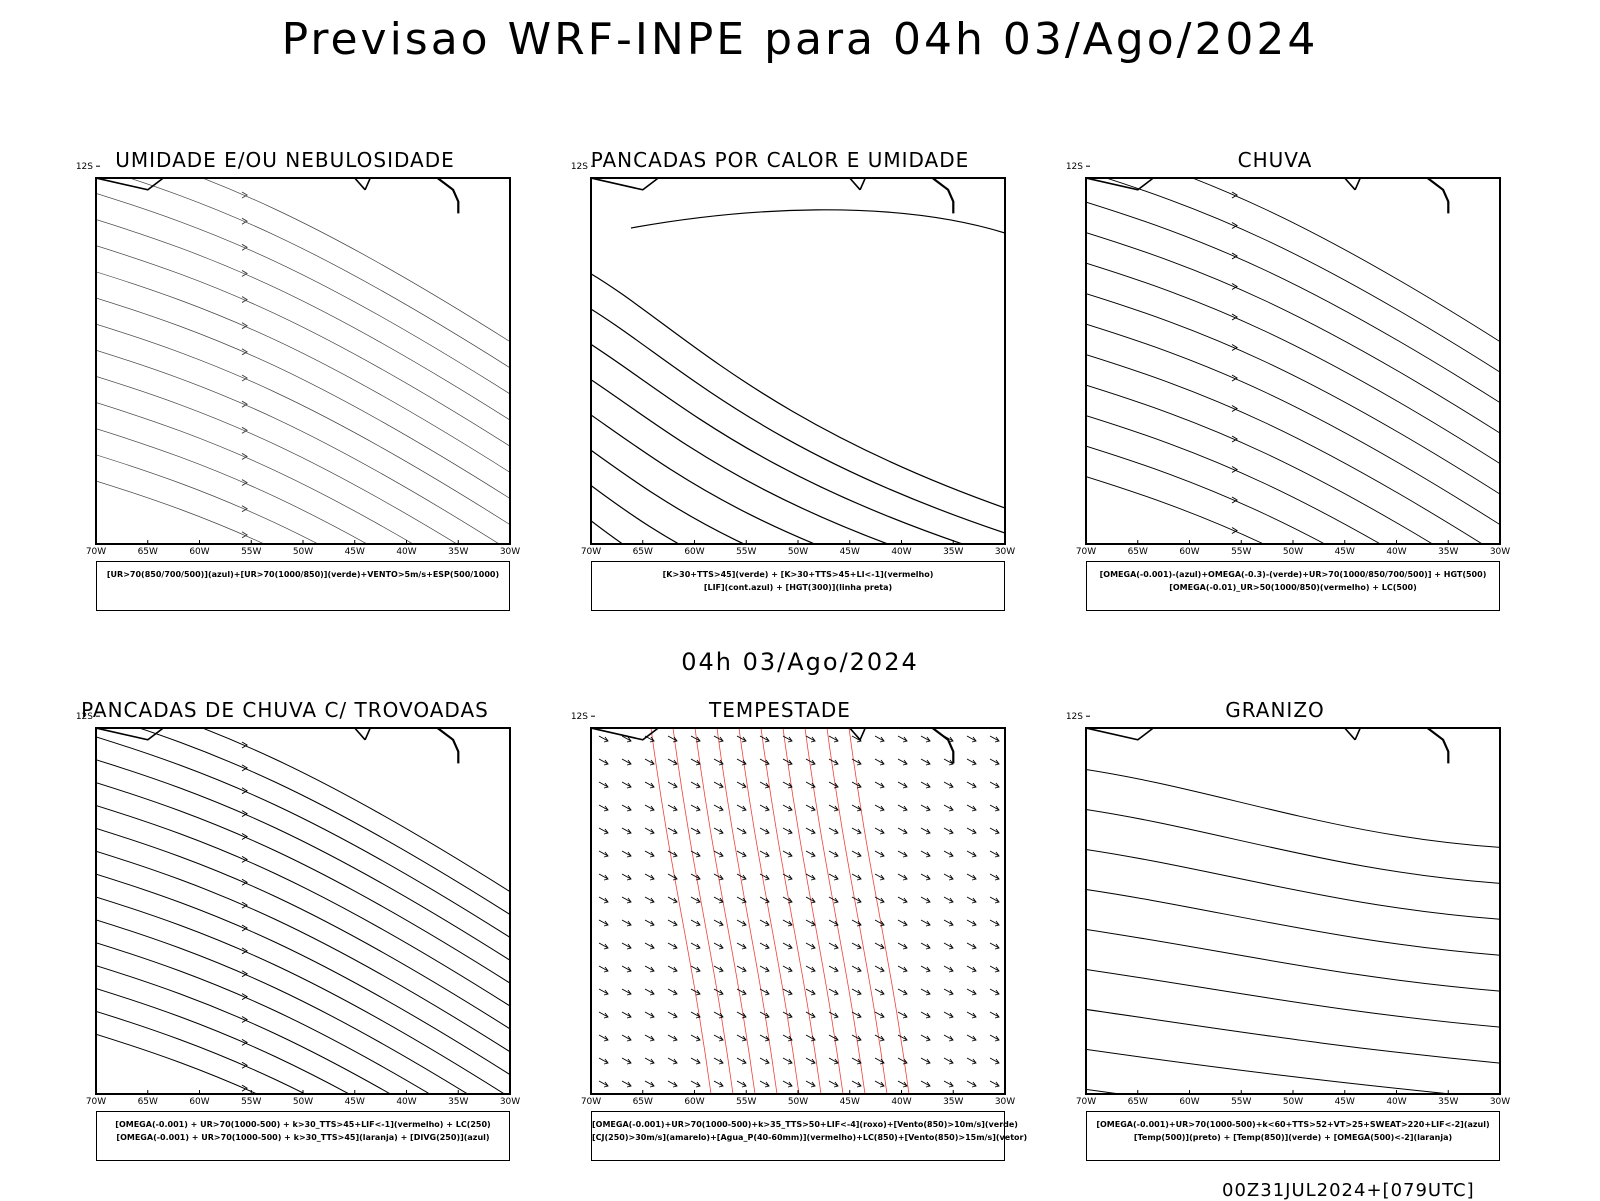 The width and height of the screenshot is (1600, 1201). Describe the element at coordinates (1293, 922) in the screenshot. I see `temp-500-contour` at that location.